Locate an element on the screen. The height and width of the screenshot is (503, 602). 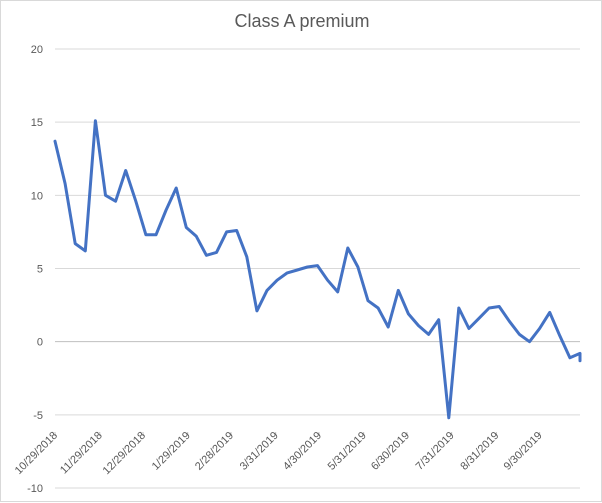
y-axis-tick-labels: -10 -5 0 5 10 15 20 is located at coordinates (35, 269).